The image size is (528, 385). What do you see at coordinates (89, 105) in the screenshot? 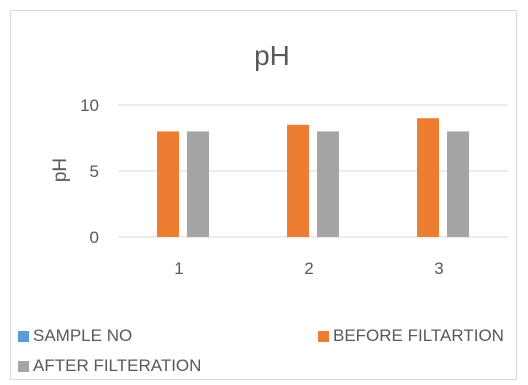
I see `y-tick-label: 10` at bounding box center [89, 105].